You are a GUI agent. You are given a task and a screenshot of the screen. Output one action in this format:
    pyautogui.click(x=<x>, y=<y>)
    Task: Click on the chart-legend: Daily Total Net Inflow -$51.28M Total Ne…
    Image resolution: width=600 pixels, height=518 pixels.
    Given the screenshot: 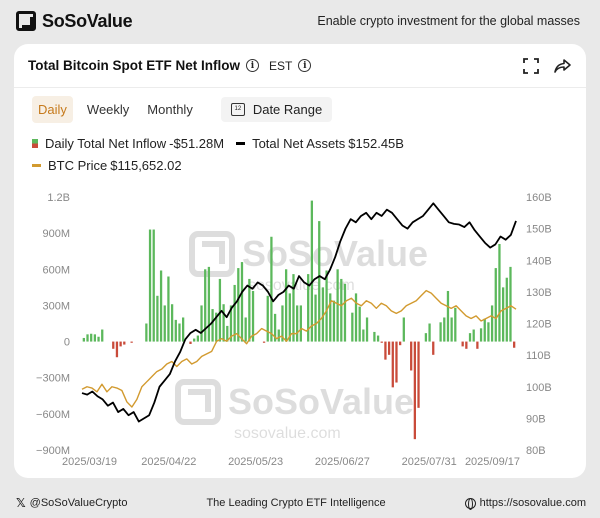 What is the action you would take?
    pyautogui.click(x=224, y=154)
    